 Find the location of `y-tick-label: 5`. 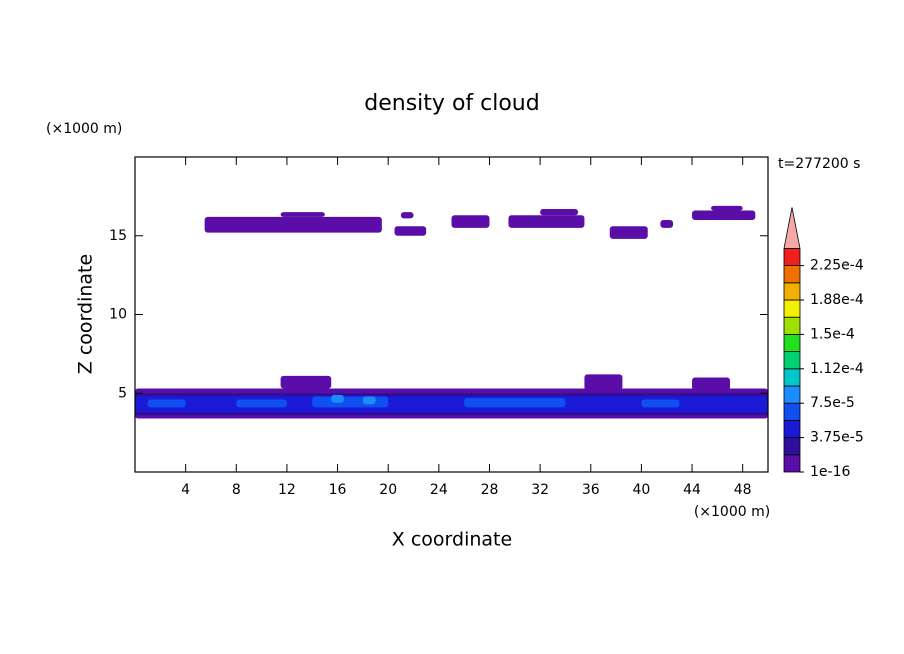

y-tick-label: 5 is located at coordinates (122, 393).